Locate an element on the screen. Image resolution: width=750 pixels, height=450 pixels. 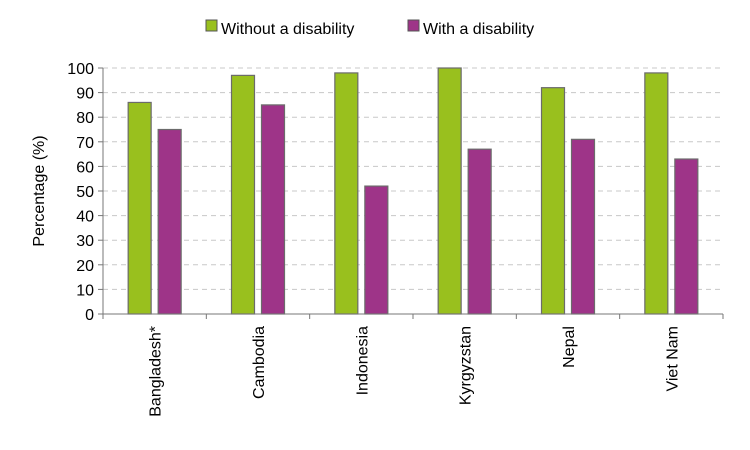
legend-label-with-disability: With a disability is located at coordinates (478, 29).